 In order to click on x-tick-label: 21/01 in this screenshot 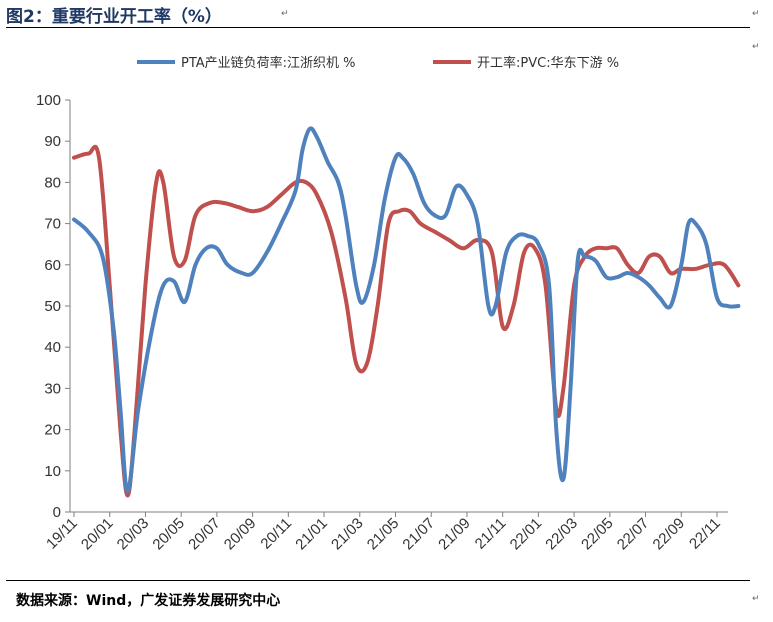, I will do `click(311, 534)`.